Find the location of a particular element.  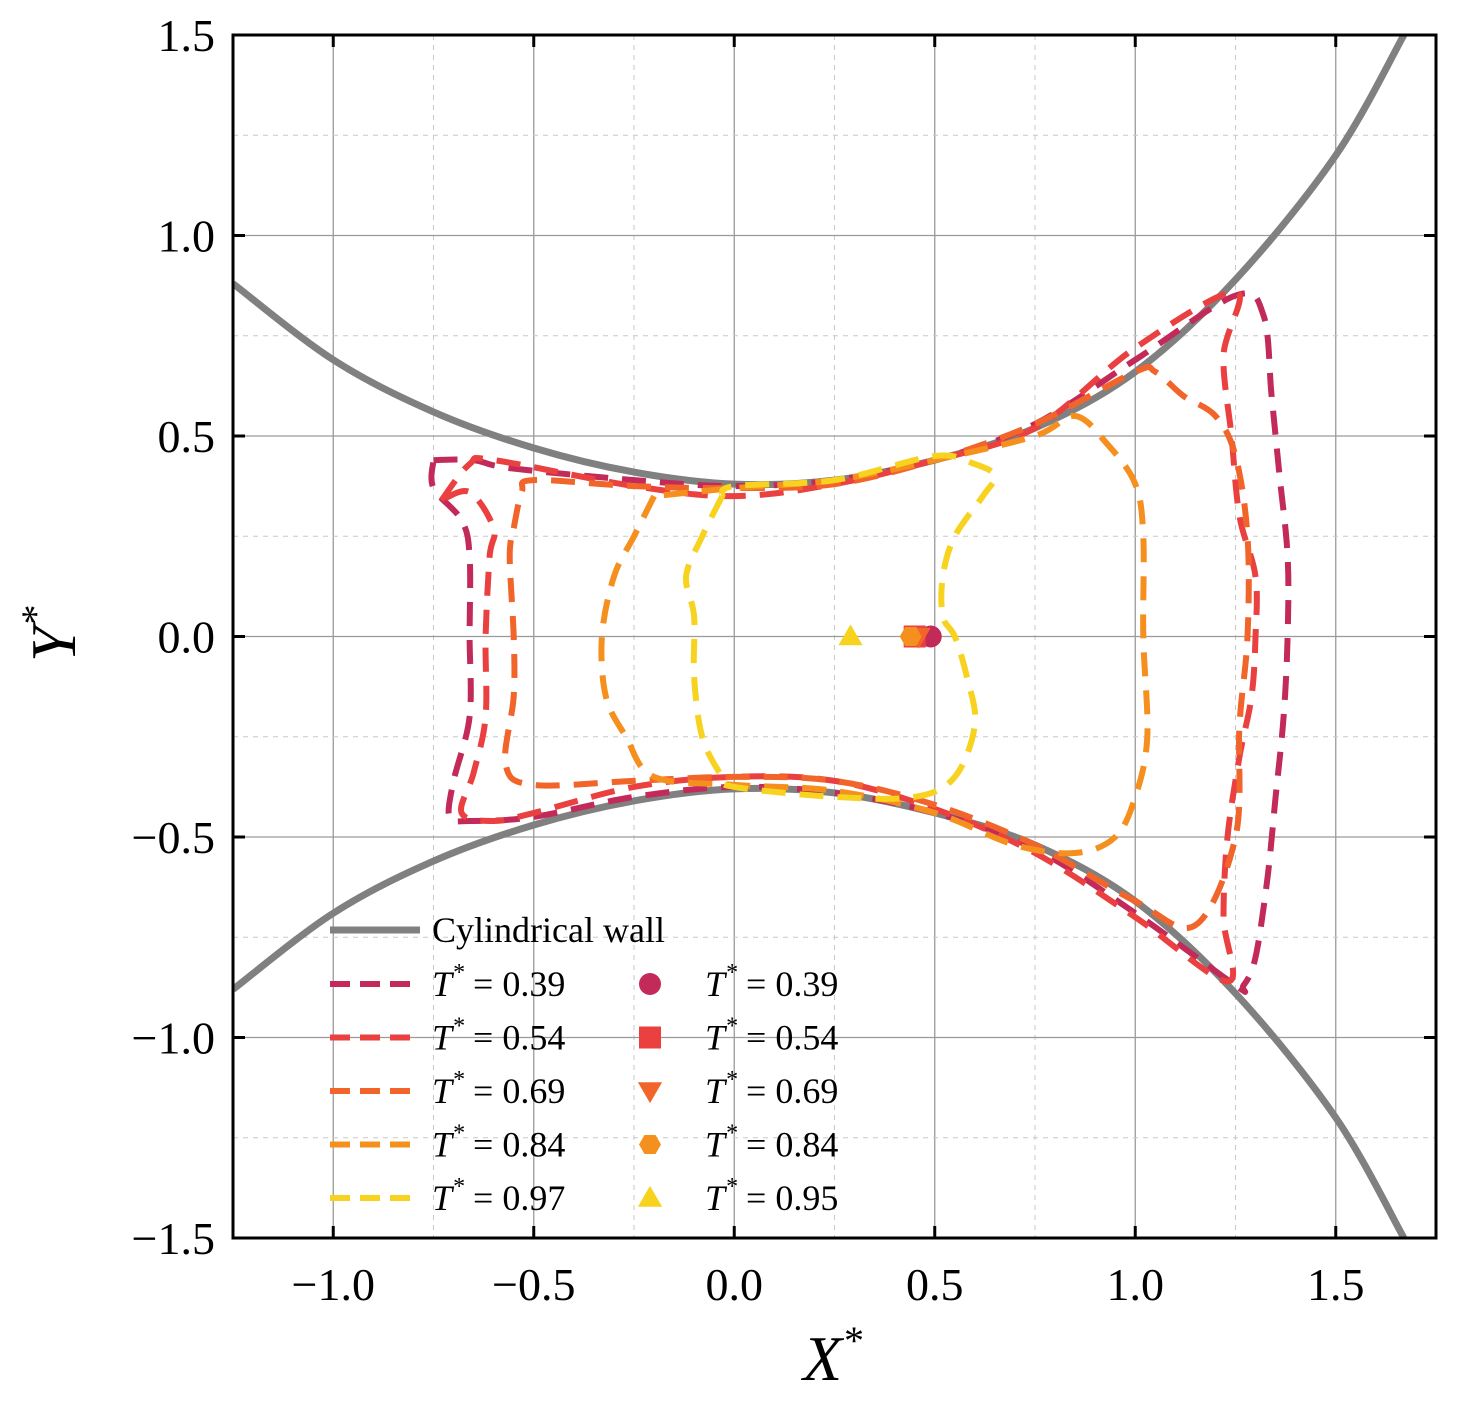

legend-series-label-4: T* = 0.97 is located at coordinates (498, 1196).